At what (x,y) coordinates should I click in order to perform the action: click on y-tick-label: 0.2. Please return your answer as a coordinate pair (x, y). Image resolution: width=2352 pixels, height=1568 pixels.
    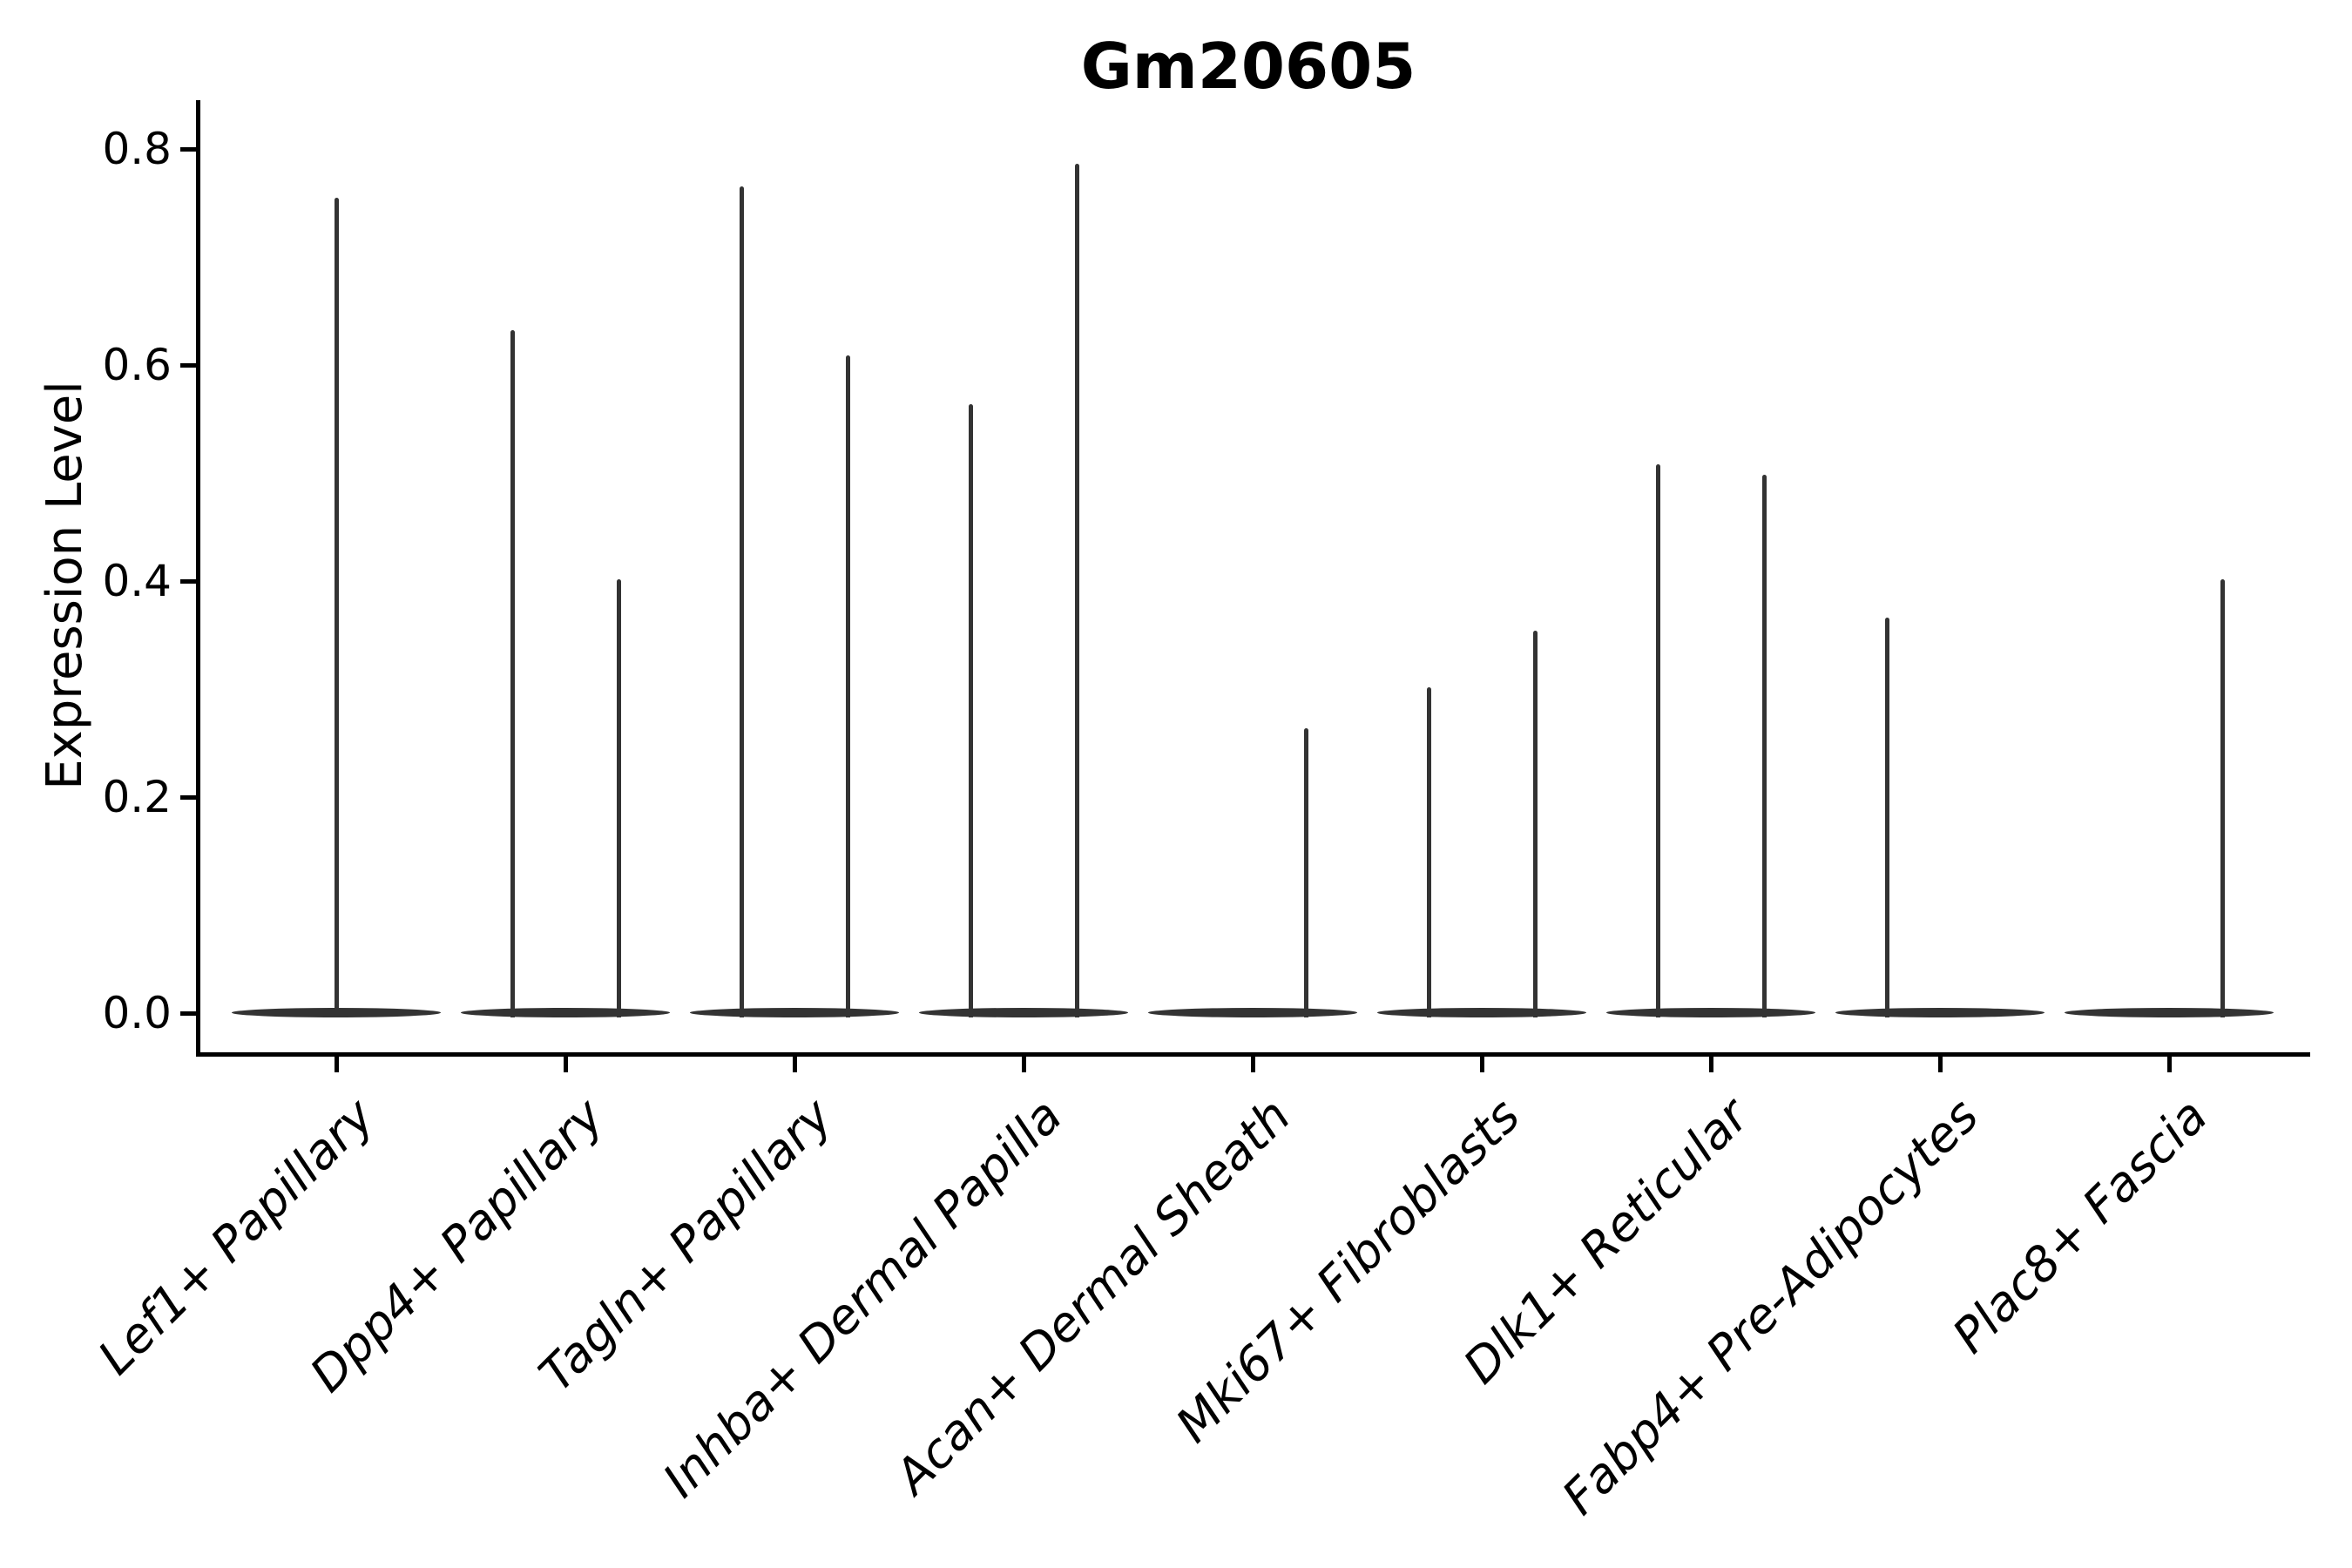
    Looking at the image, I should click on (137, 797).